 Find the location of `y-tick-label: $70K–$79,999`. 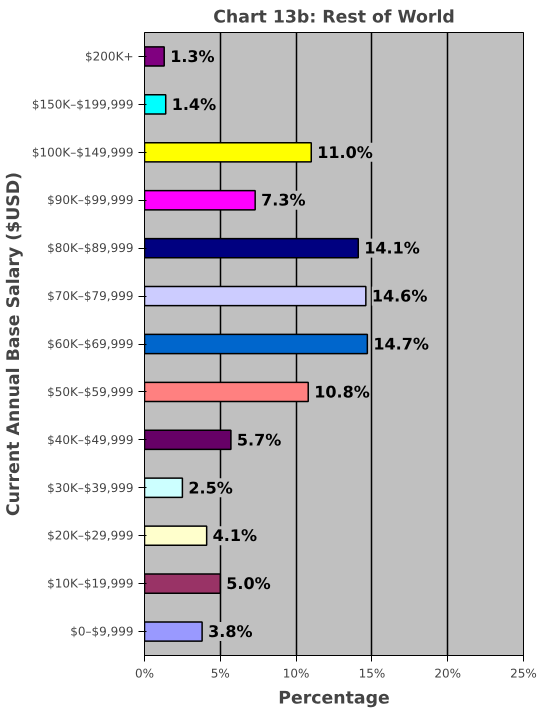

y-tick-label: $70K–$79,999 is located at coordinates (90, 296).